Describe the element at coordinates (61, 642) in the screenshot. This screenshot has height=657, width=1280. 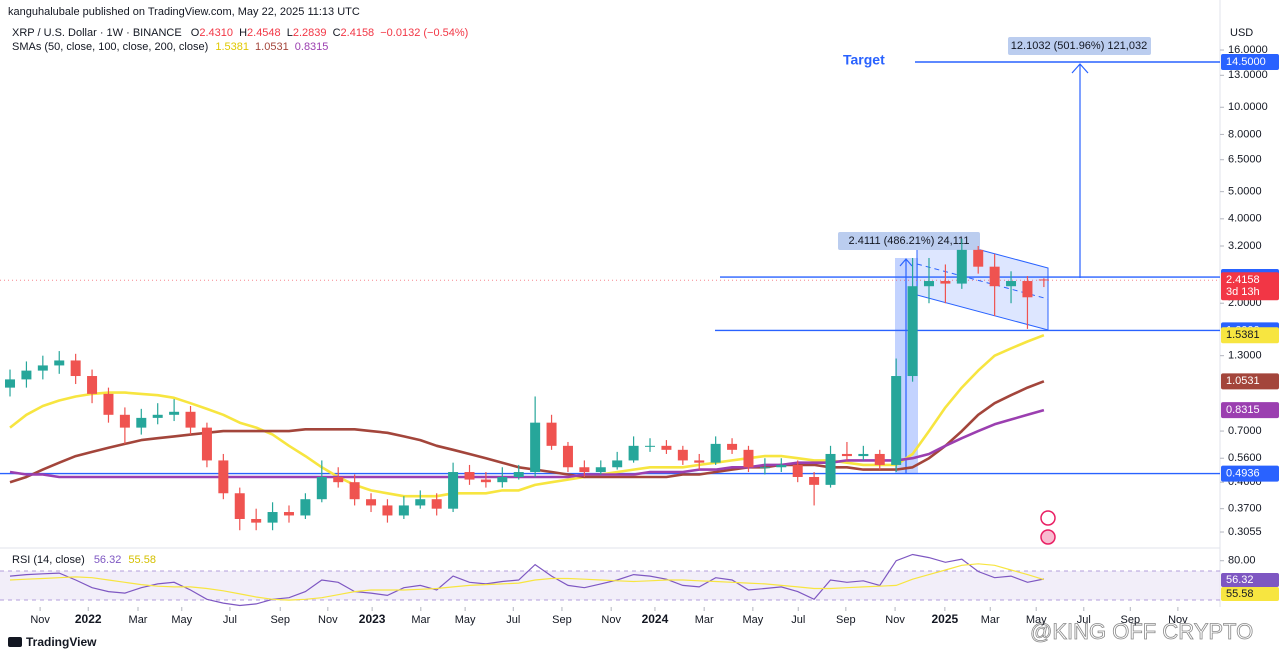
I see `brand: TradingView` at that location.